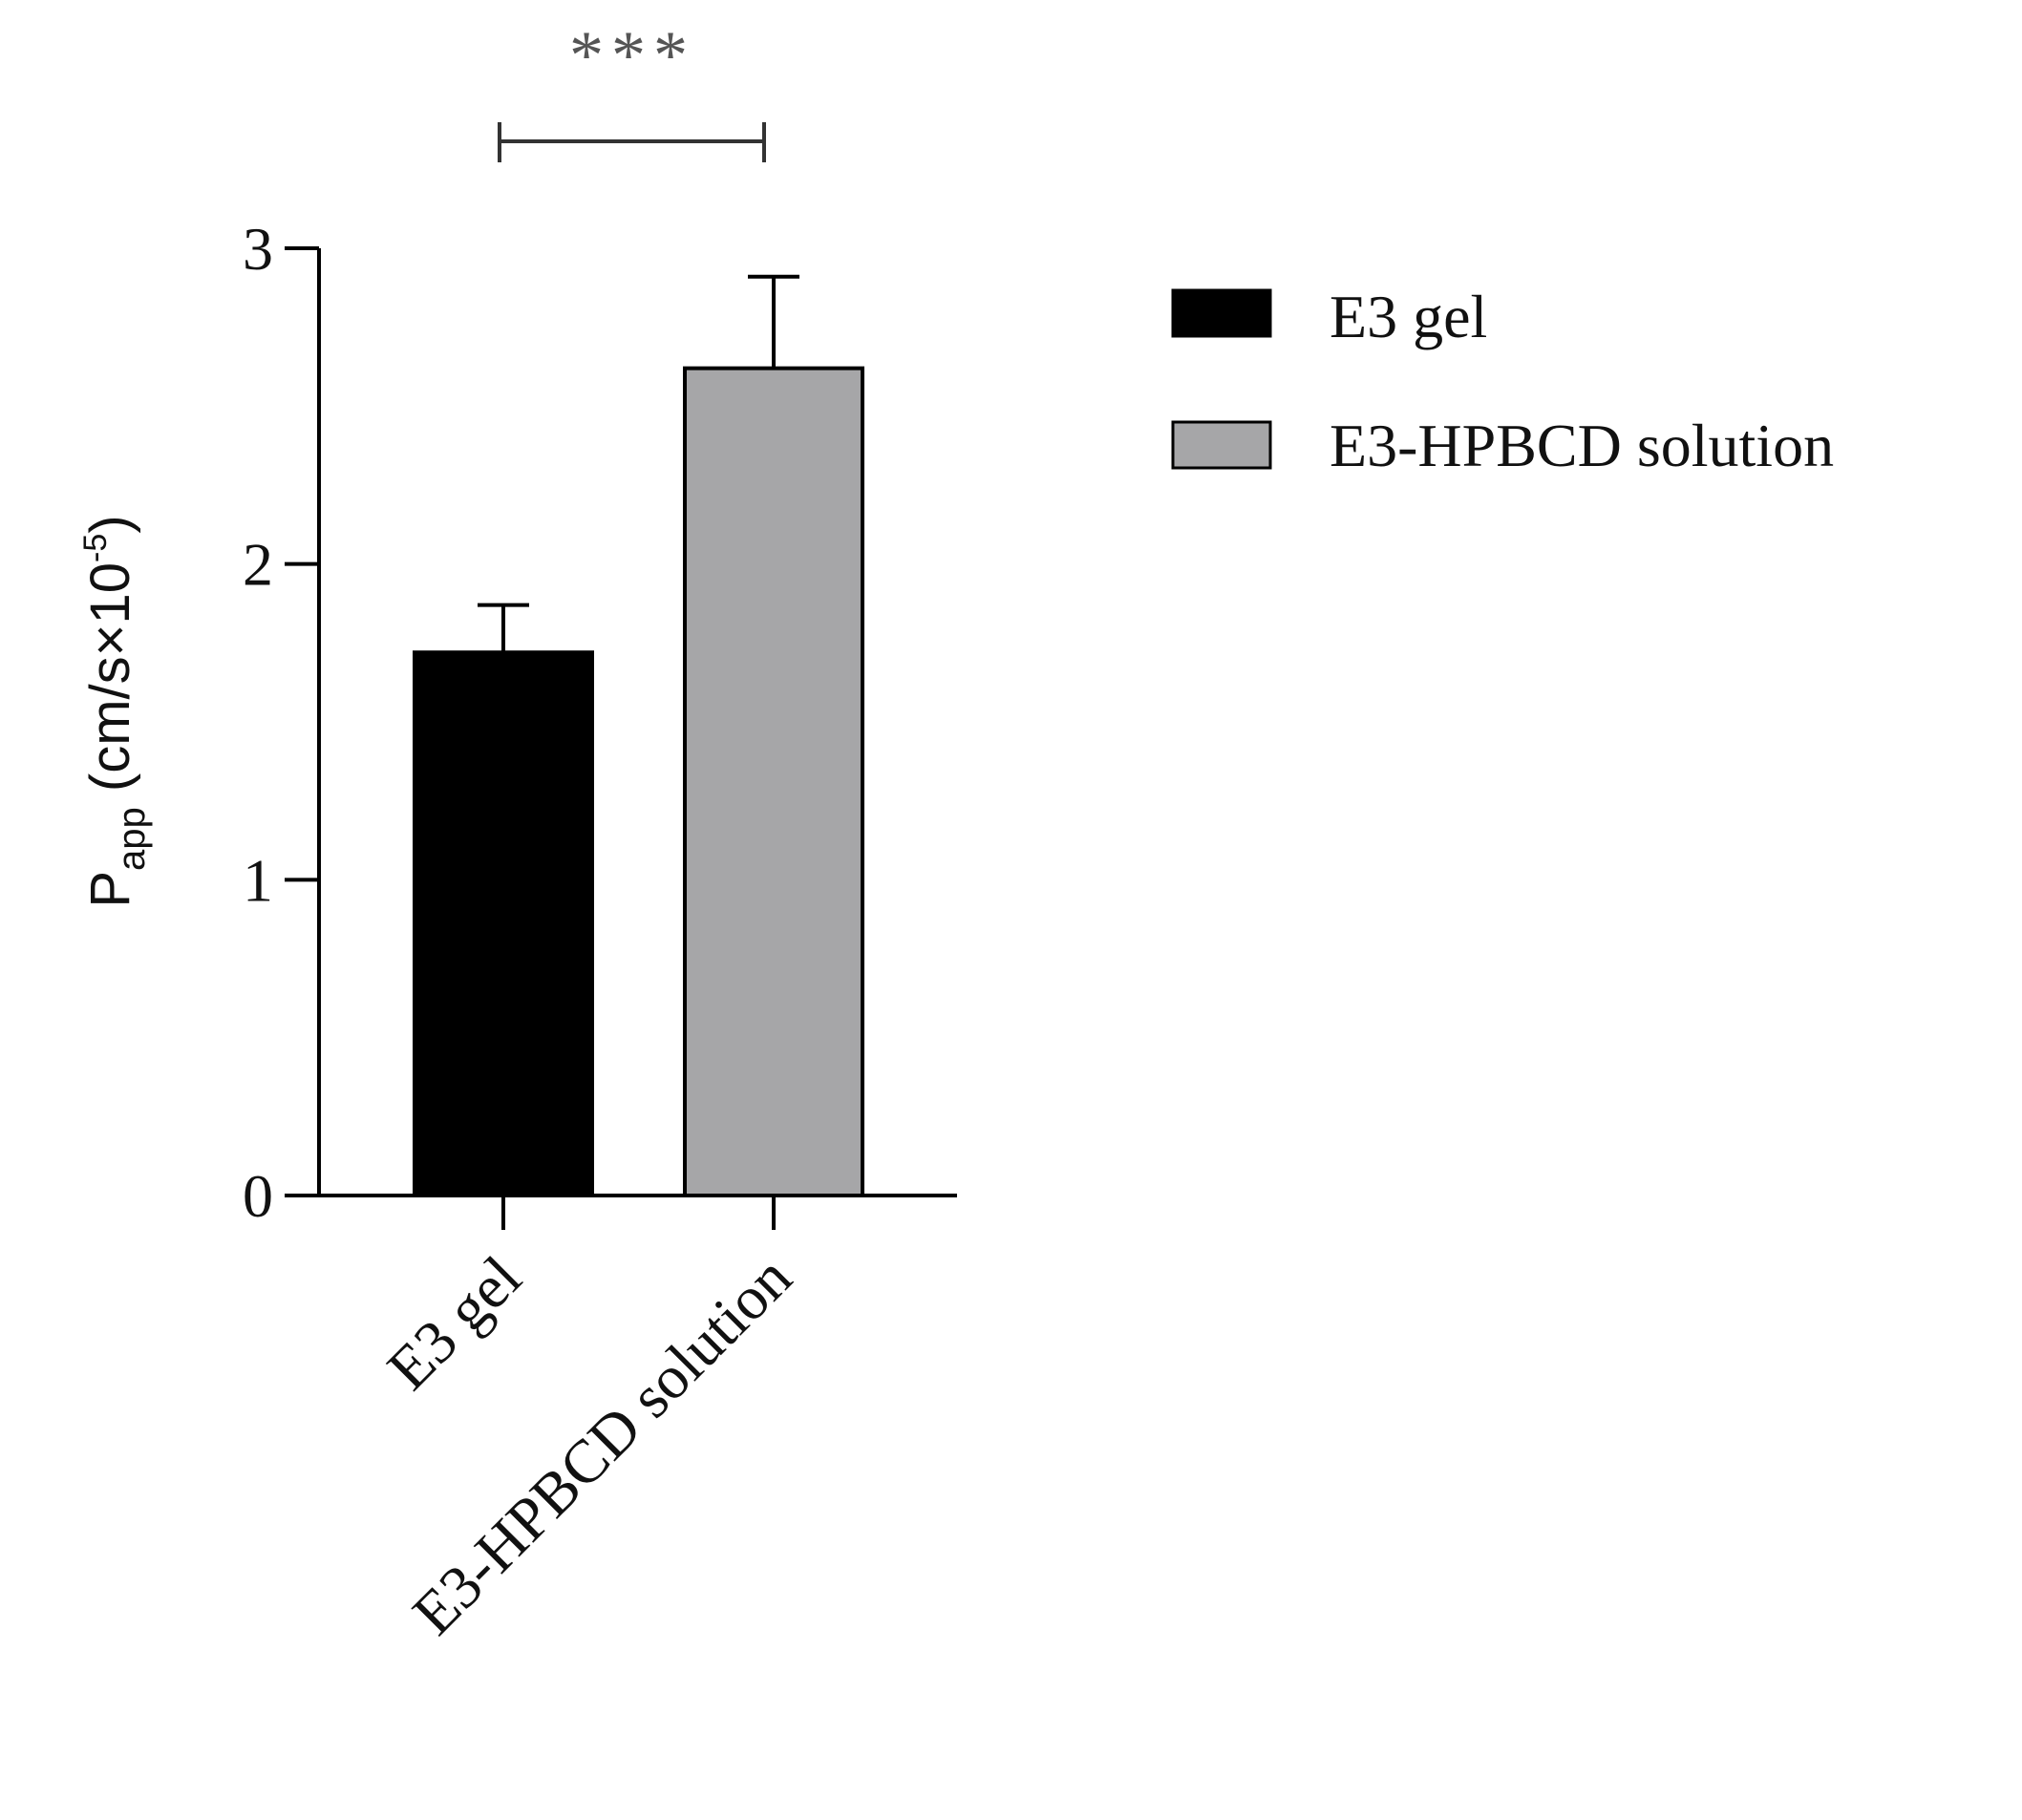 The width and height of the screenshot is (2022, 1820). I want to click on significance-label: ***, so click(632, 55).